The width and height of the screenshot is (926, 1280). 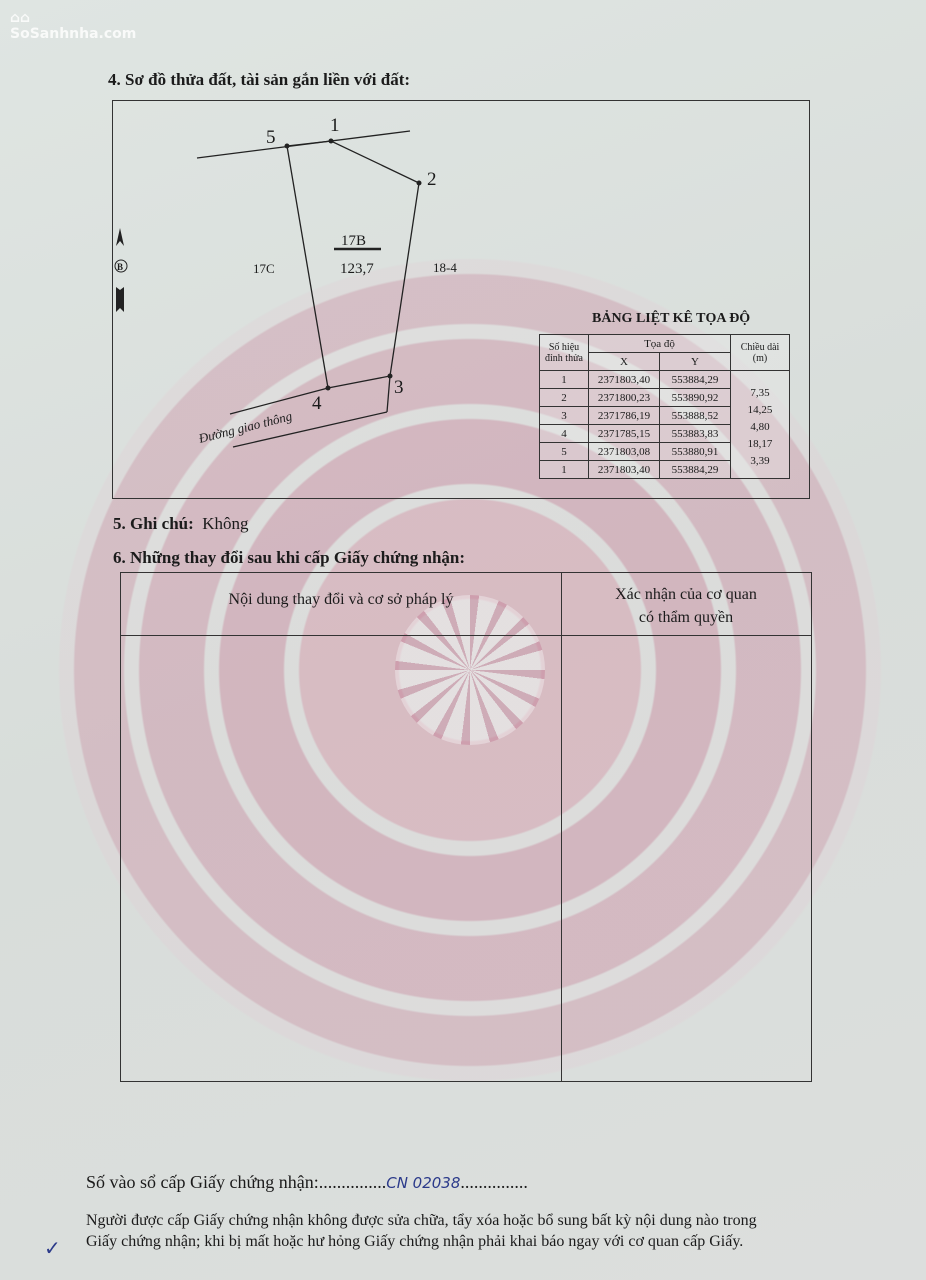 What do you see at coordinates (399, 387) in the screenshot?
I see `vertex-label-3: 3` at bounding box center [399, 387].